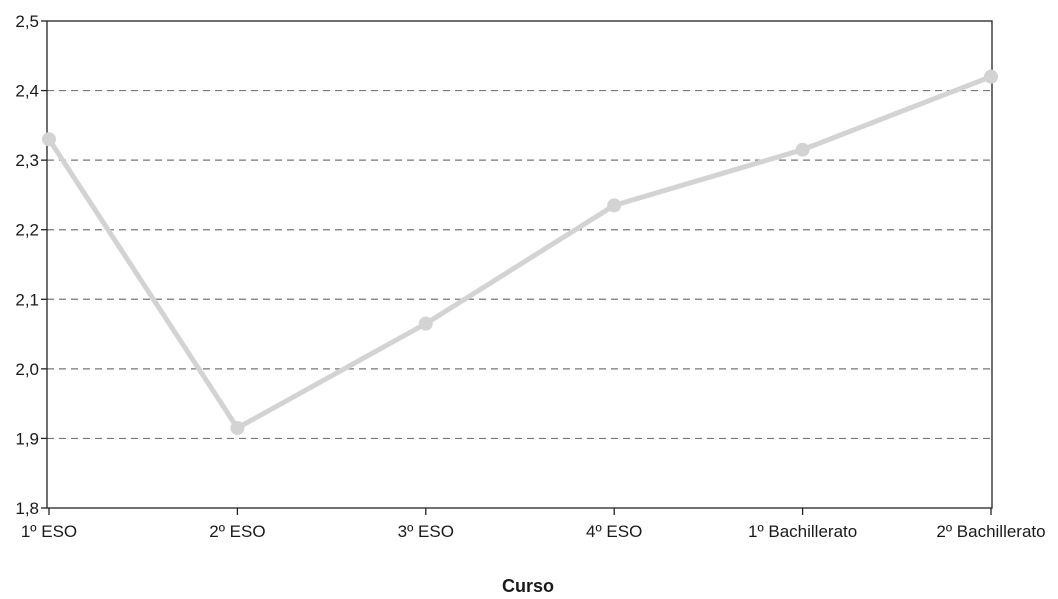 The width and height of the screenshot is (1058, 599). I want to click on y-tick-label: 2,4, so click(27, 91).